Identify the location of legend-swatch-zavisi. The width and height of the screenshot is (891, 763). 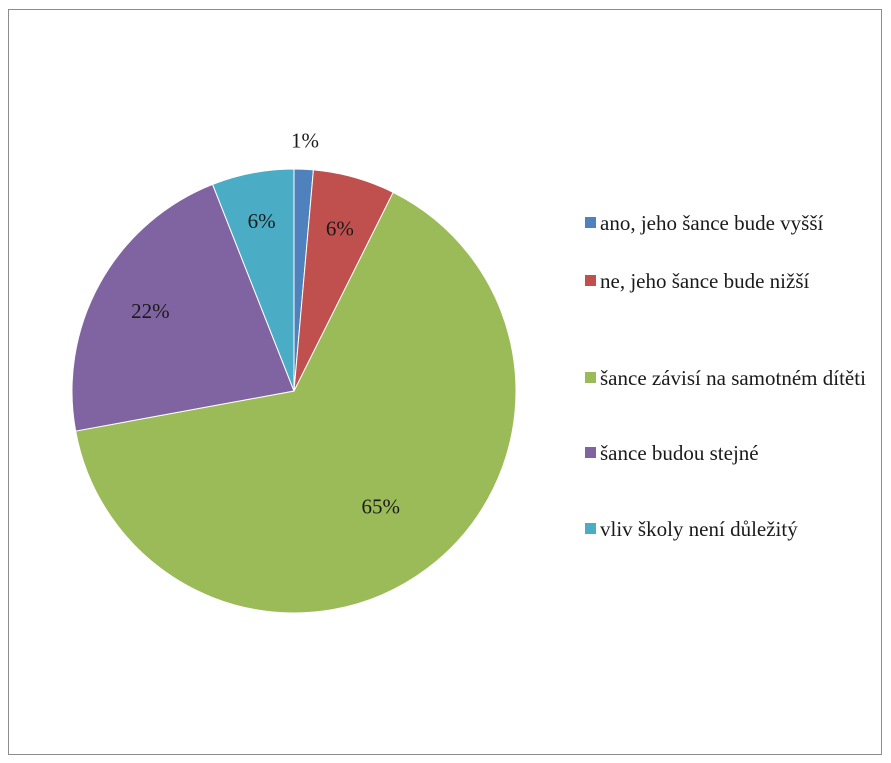
(590, 377).